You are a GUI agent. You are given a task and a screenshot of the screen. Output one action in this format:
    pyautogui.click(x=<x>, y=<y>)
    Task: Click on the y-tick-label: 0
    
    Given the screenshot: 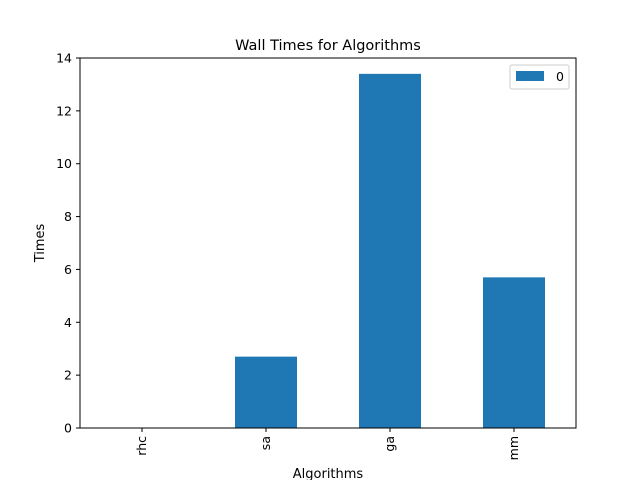 What is the action you would take?
    pyautogui.click(x=68, y=428)
    